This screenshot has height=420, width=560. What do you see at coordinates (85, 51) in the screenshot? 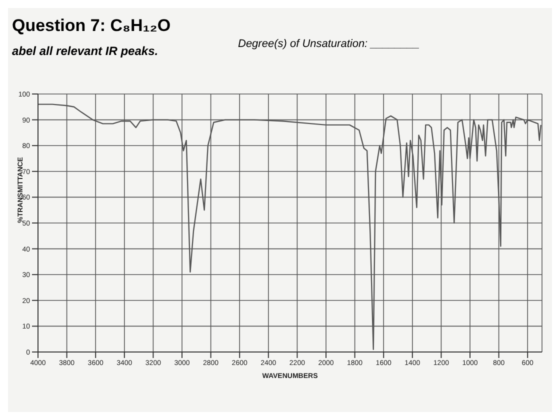
I see `chart-subtitle: abel all relevant IR peaks.` at bounding box center [85, 51].